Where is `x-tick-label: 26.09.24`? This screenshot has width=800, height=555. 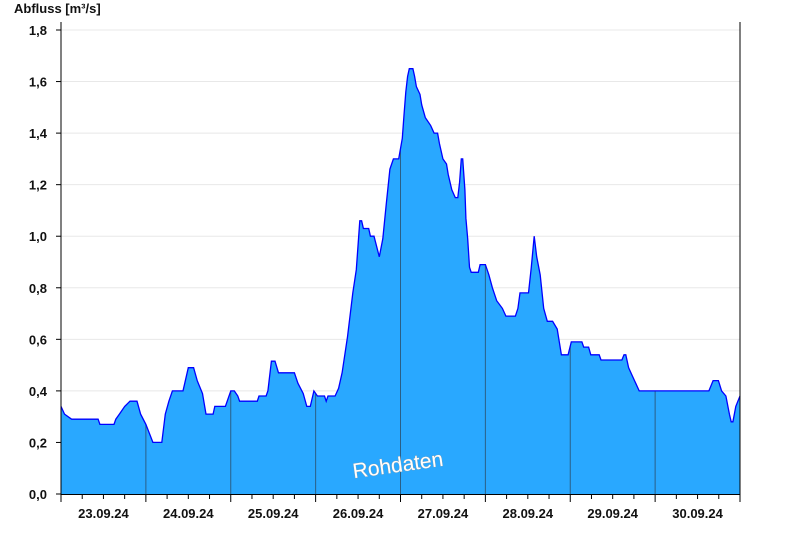 x-tick-label: 26.09.24 is located at coordinates (358, 513).